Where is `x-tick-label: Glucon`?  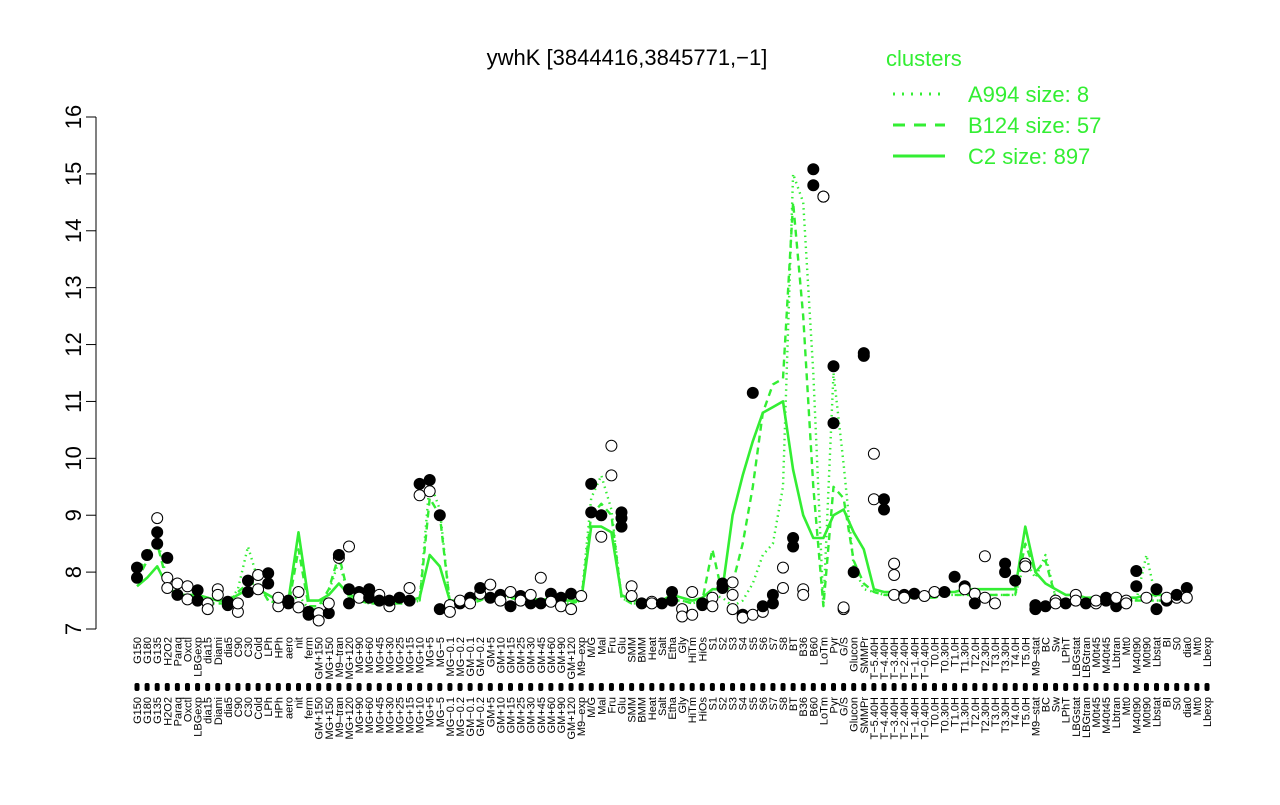
x-tick-label: Glucon is located at coordinates (855, 654).